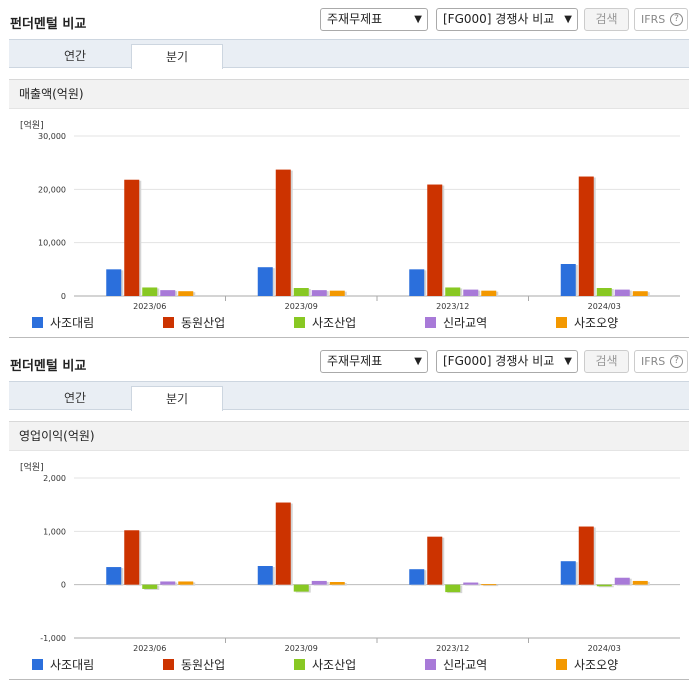  What do you see at coordinates (54, 531) in the screenshot?
I see `y-tick-label: 1,000` at bounding box center [54, 531].